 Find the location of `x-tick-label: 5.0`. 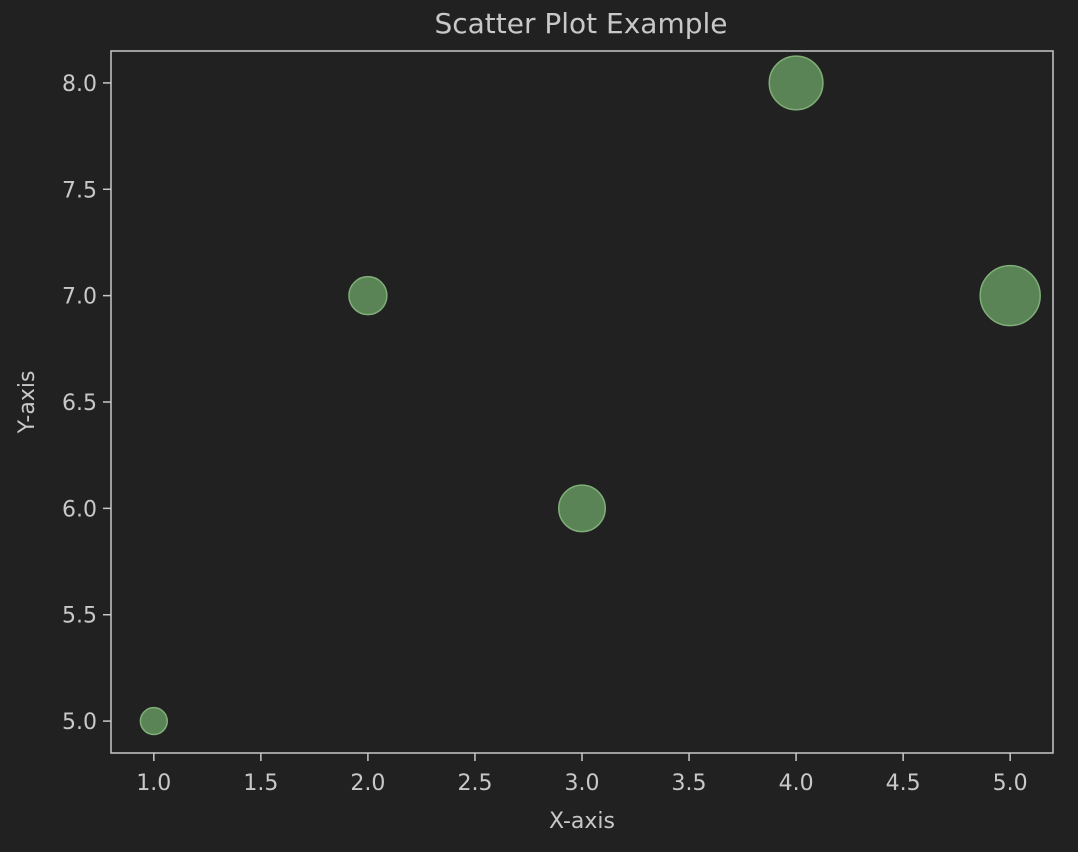

x-tick-label: 5.0 is located at coordinates (1010, 783).